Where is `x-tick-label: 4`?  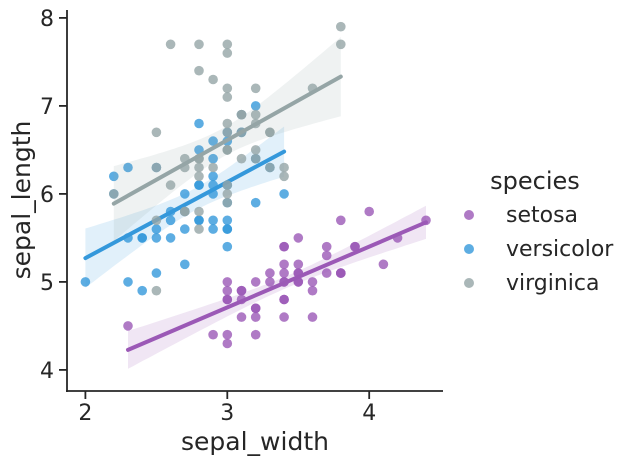
x-tick-label: 4 is located at coordinates (369, 413).